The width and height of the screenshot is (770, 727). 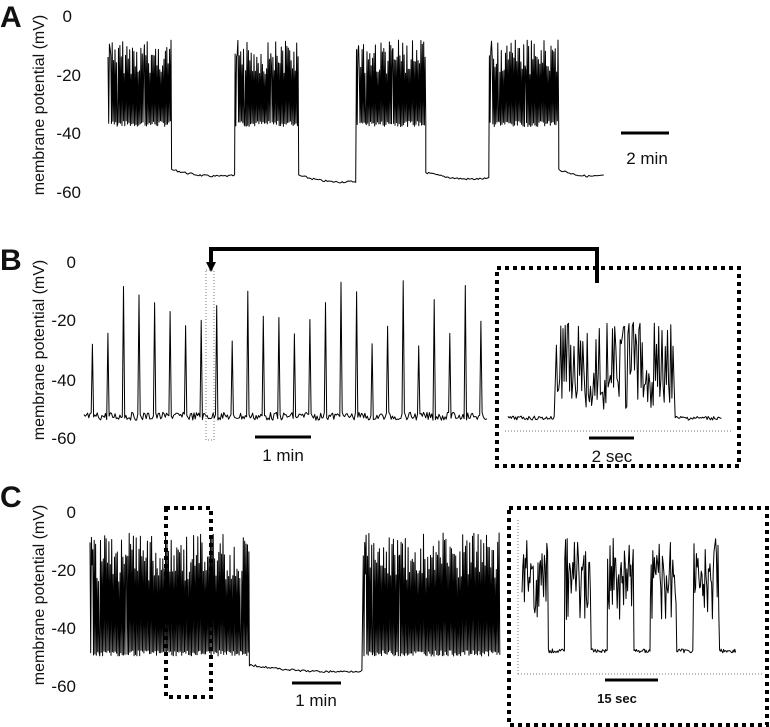 I want to click on panel-b-y-axis-label: membrane potential (mV), so click(x=39, y=350).